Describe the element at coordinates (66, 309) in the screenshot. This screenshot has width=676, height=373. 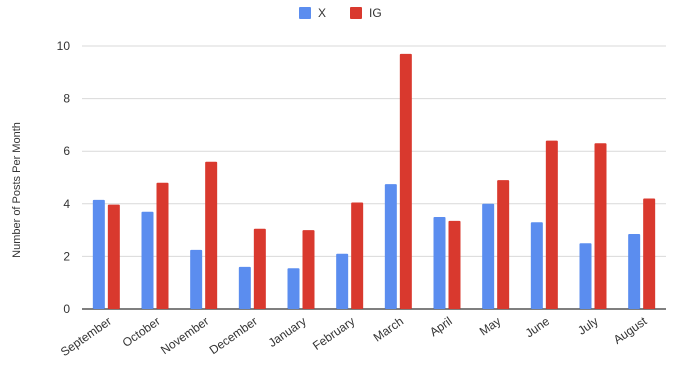
I see `y-tick-label: 0` at that location.